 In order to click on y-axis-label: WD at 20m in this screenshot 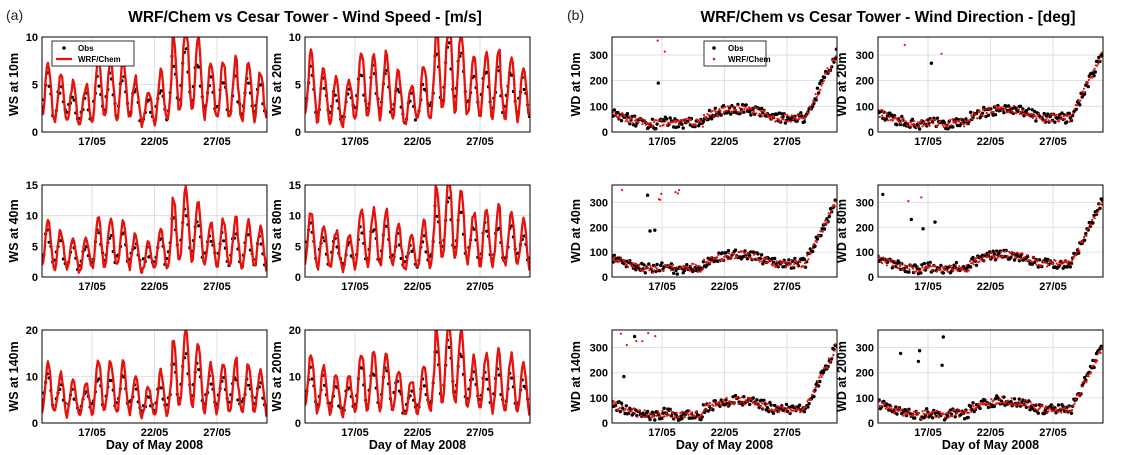, I will do `click(842, 85)`.